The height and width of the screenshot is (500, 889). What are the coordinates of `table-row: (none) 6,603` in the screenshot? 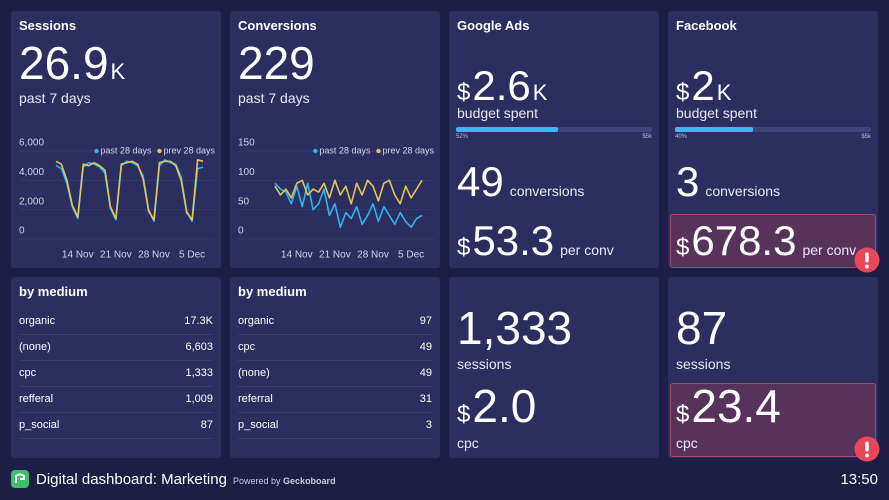 It's located at (116, 347).